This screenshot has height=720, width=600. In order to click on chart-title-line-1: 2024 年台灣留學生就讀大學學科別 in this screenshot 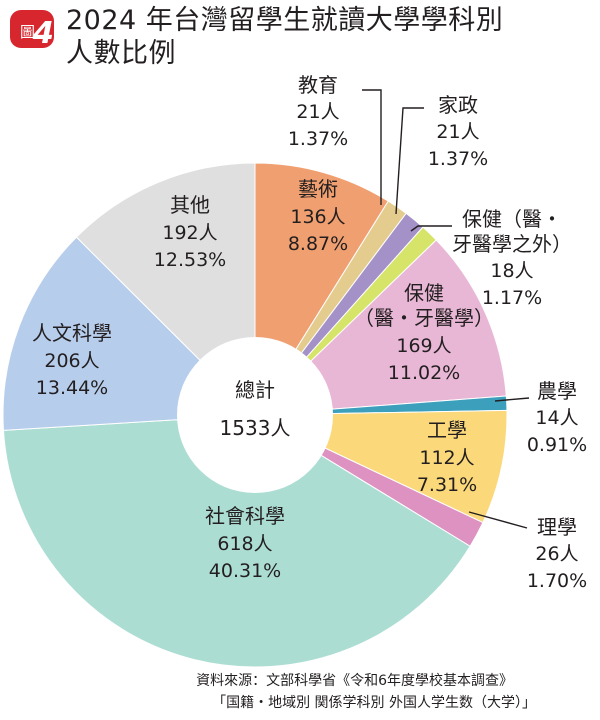, I will do `click(285, 20)`.